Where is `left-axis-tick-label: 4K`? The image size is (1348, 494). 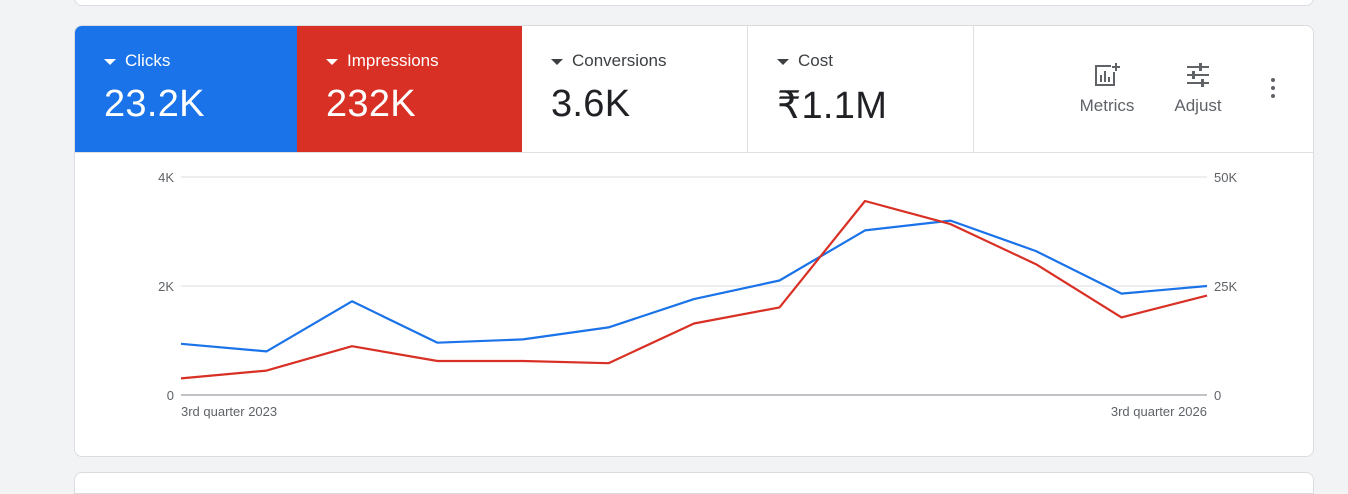
left-axis-tick-label: 4K is located at coordinates (166, 177).